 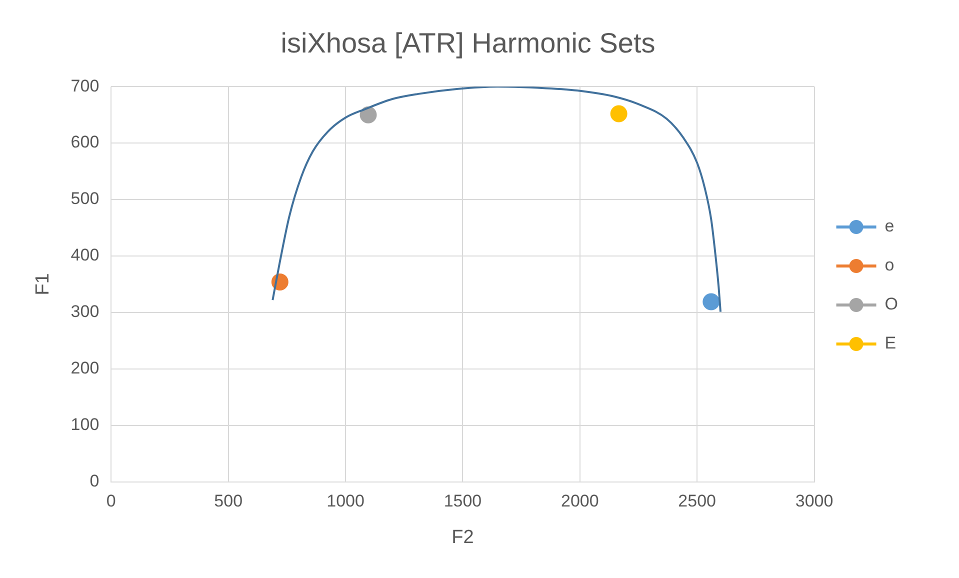 What do you see at coordinates (891, 304) in the screenshot?
I see `legend-label: O` at bounding box center [891, 304].